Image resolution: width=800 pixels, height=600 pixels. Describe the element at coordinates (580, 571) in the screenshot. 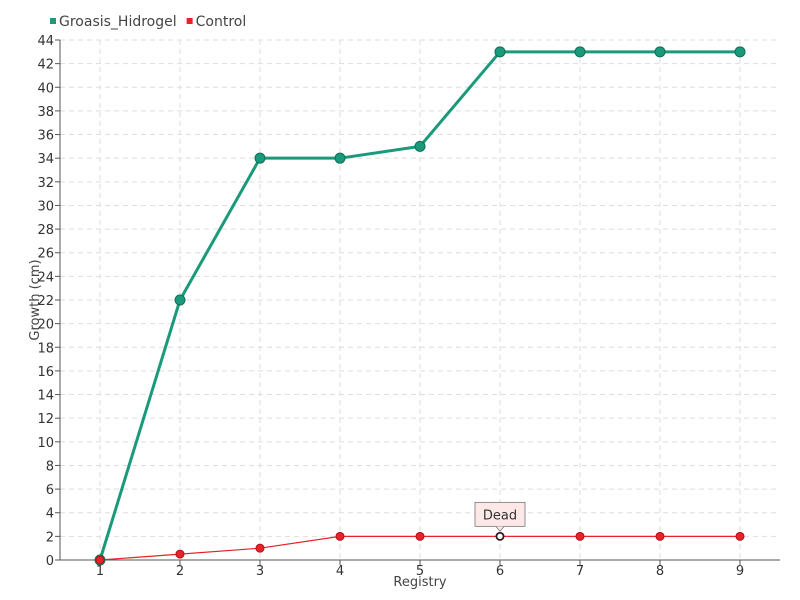

I see `x-tick-label: 7` at that location.